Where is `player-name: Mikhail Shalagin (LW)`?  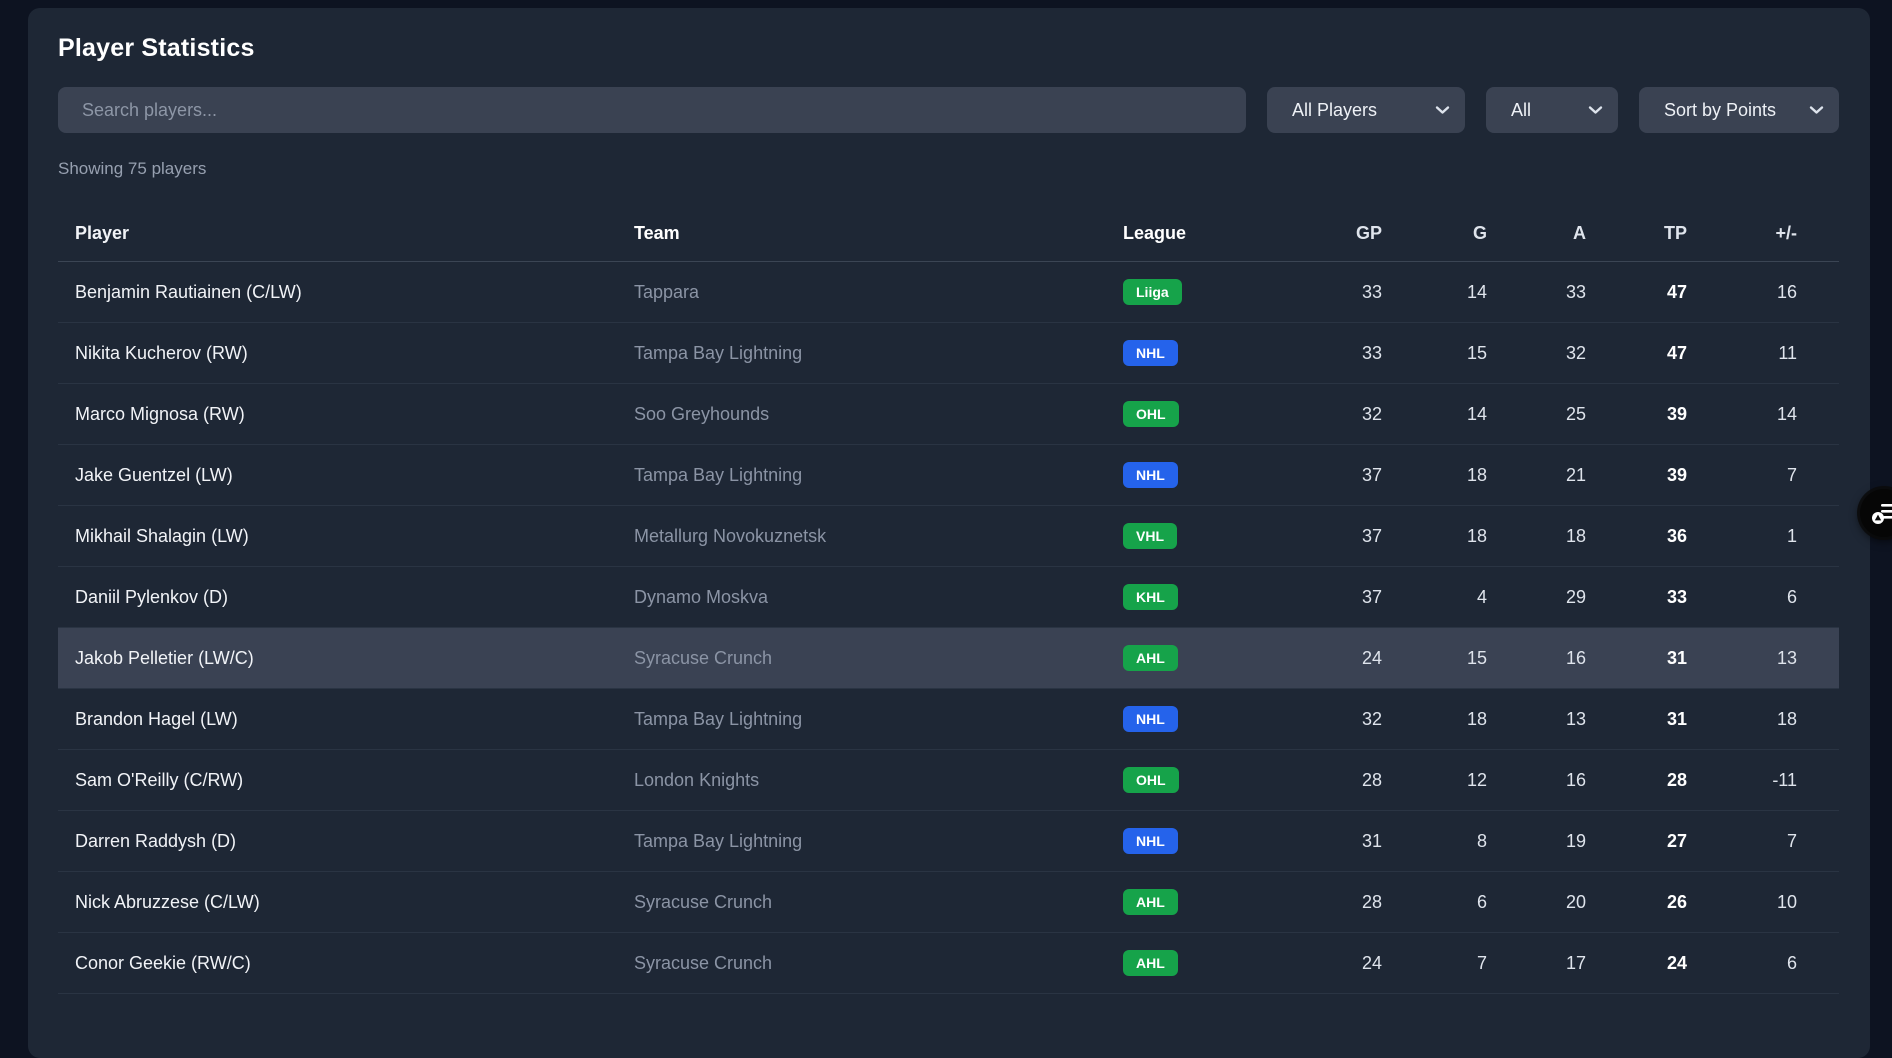
player-name: Mikhail Shalagin (LW) is located at coordinates (162, 535).